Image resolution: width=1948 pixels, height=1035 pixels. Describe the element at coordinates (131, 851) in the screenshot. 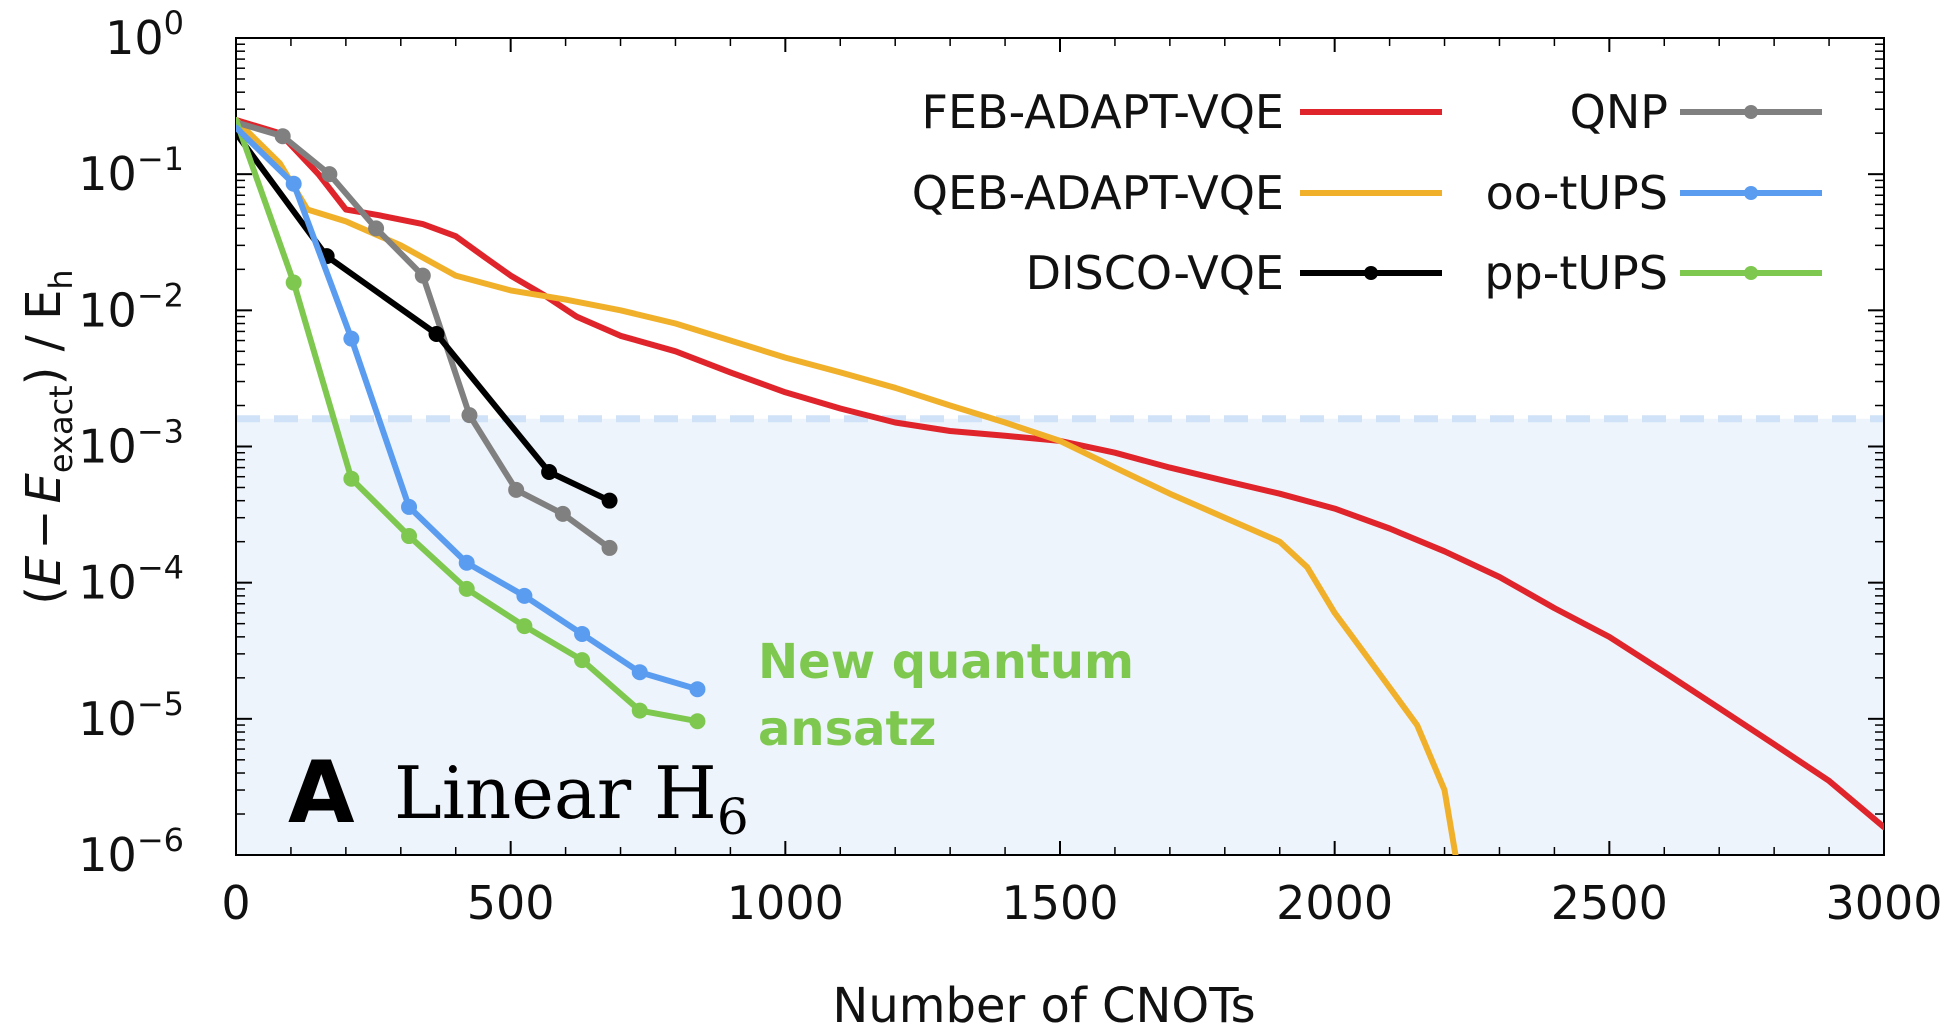

I see `y-tick-label: 10⁻⁶` at that location.